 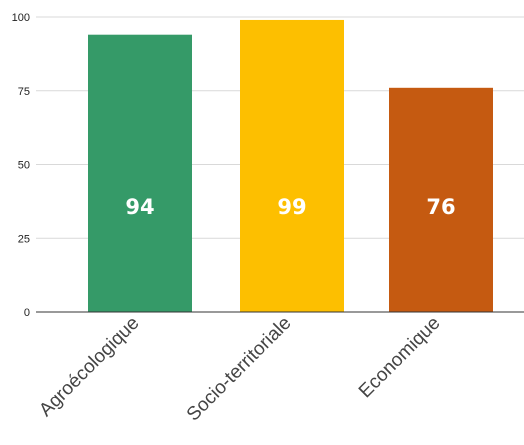 I want to click on x-tick-label: Economique, so click(x=400, y=358).